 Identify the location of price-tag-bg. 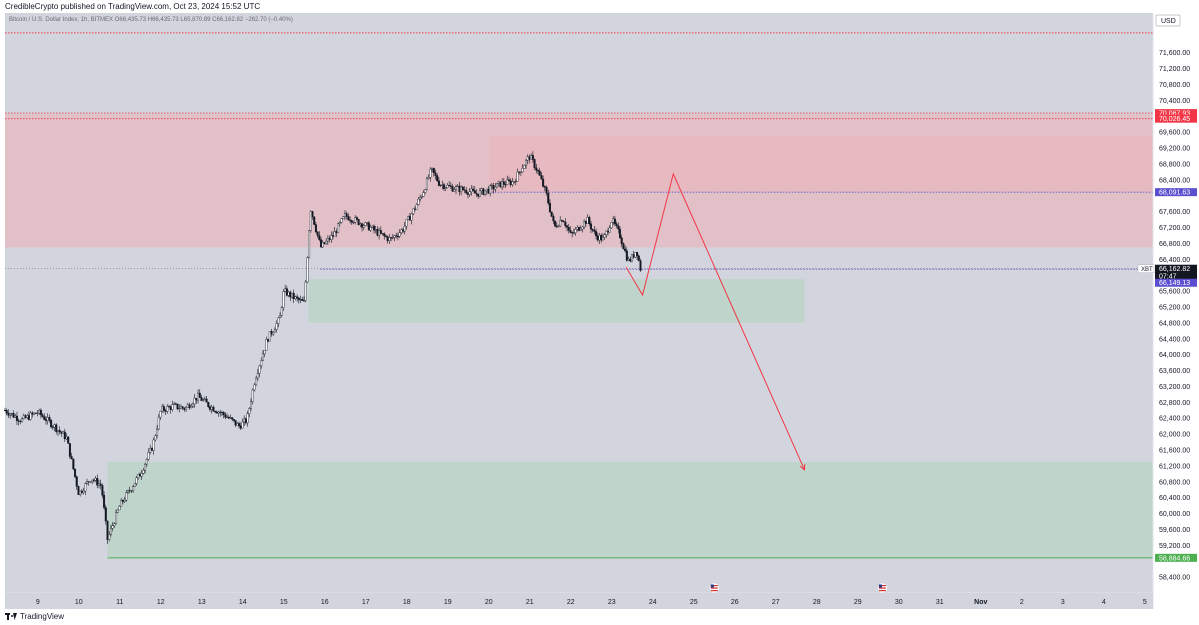
(1176, 113).